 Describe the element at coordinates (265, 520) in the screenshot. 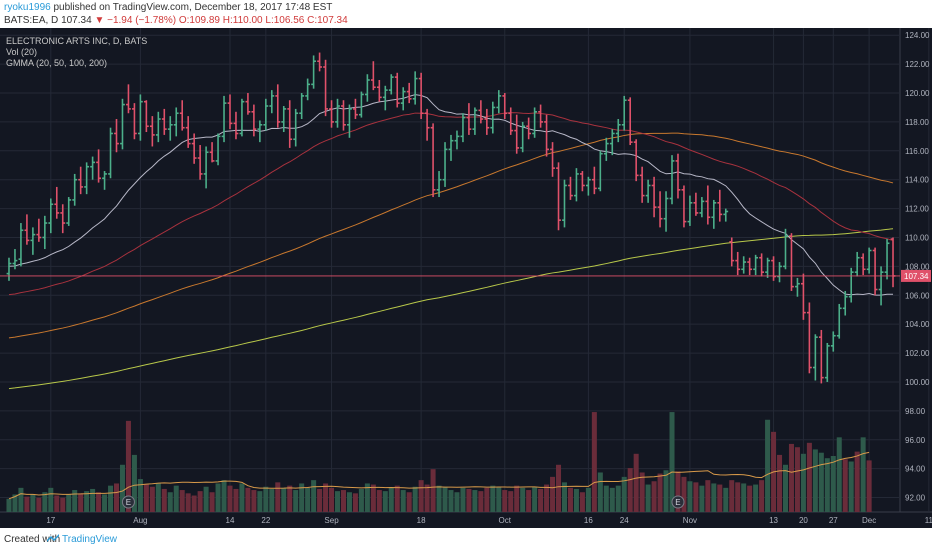

I see `x-tick-label: 22` at that location.